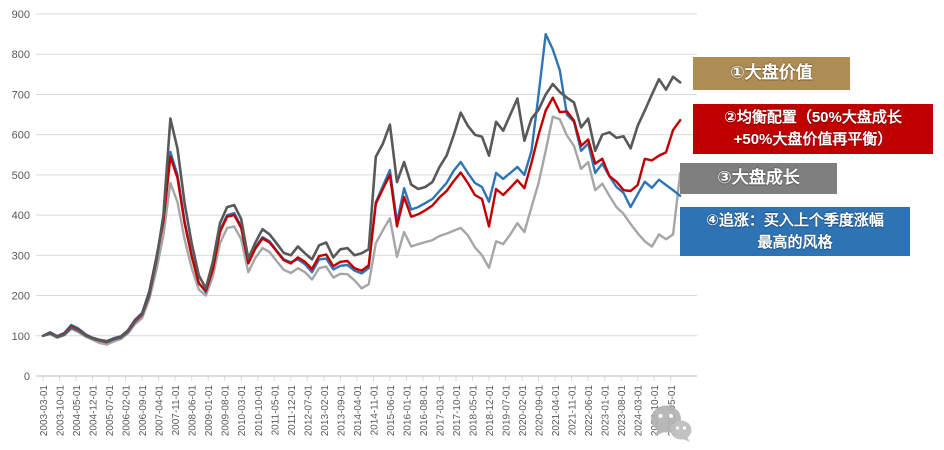 The height and width of the screenshot is (450, 944). What do you see at coordinates (242, 411) in the screenshot?
I see `svg-text: 2010-03-01` at bounding box center [242, 411].